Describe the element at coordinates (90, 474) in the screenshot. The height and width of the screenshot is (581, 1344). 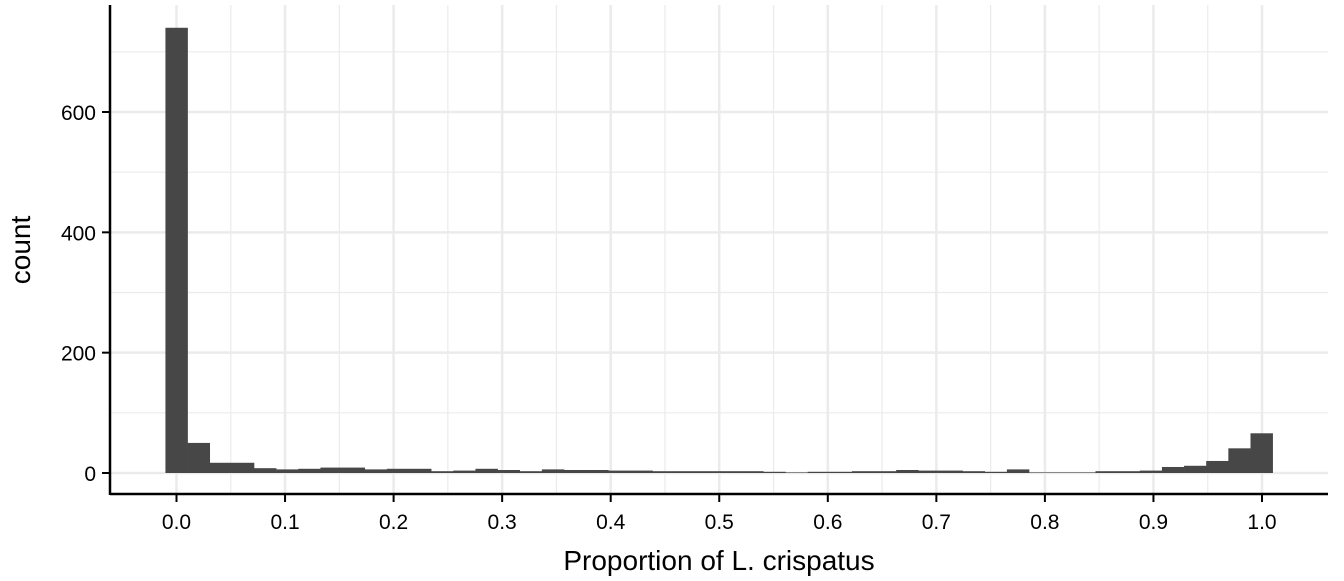
I see `y-tick-label: 0` at that location.